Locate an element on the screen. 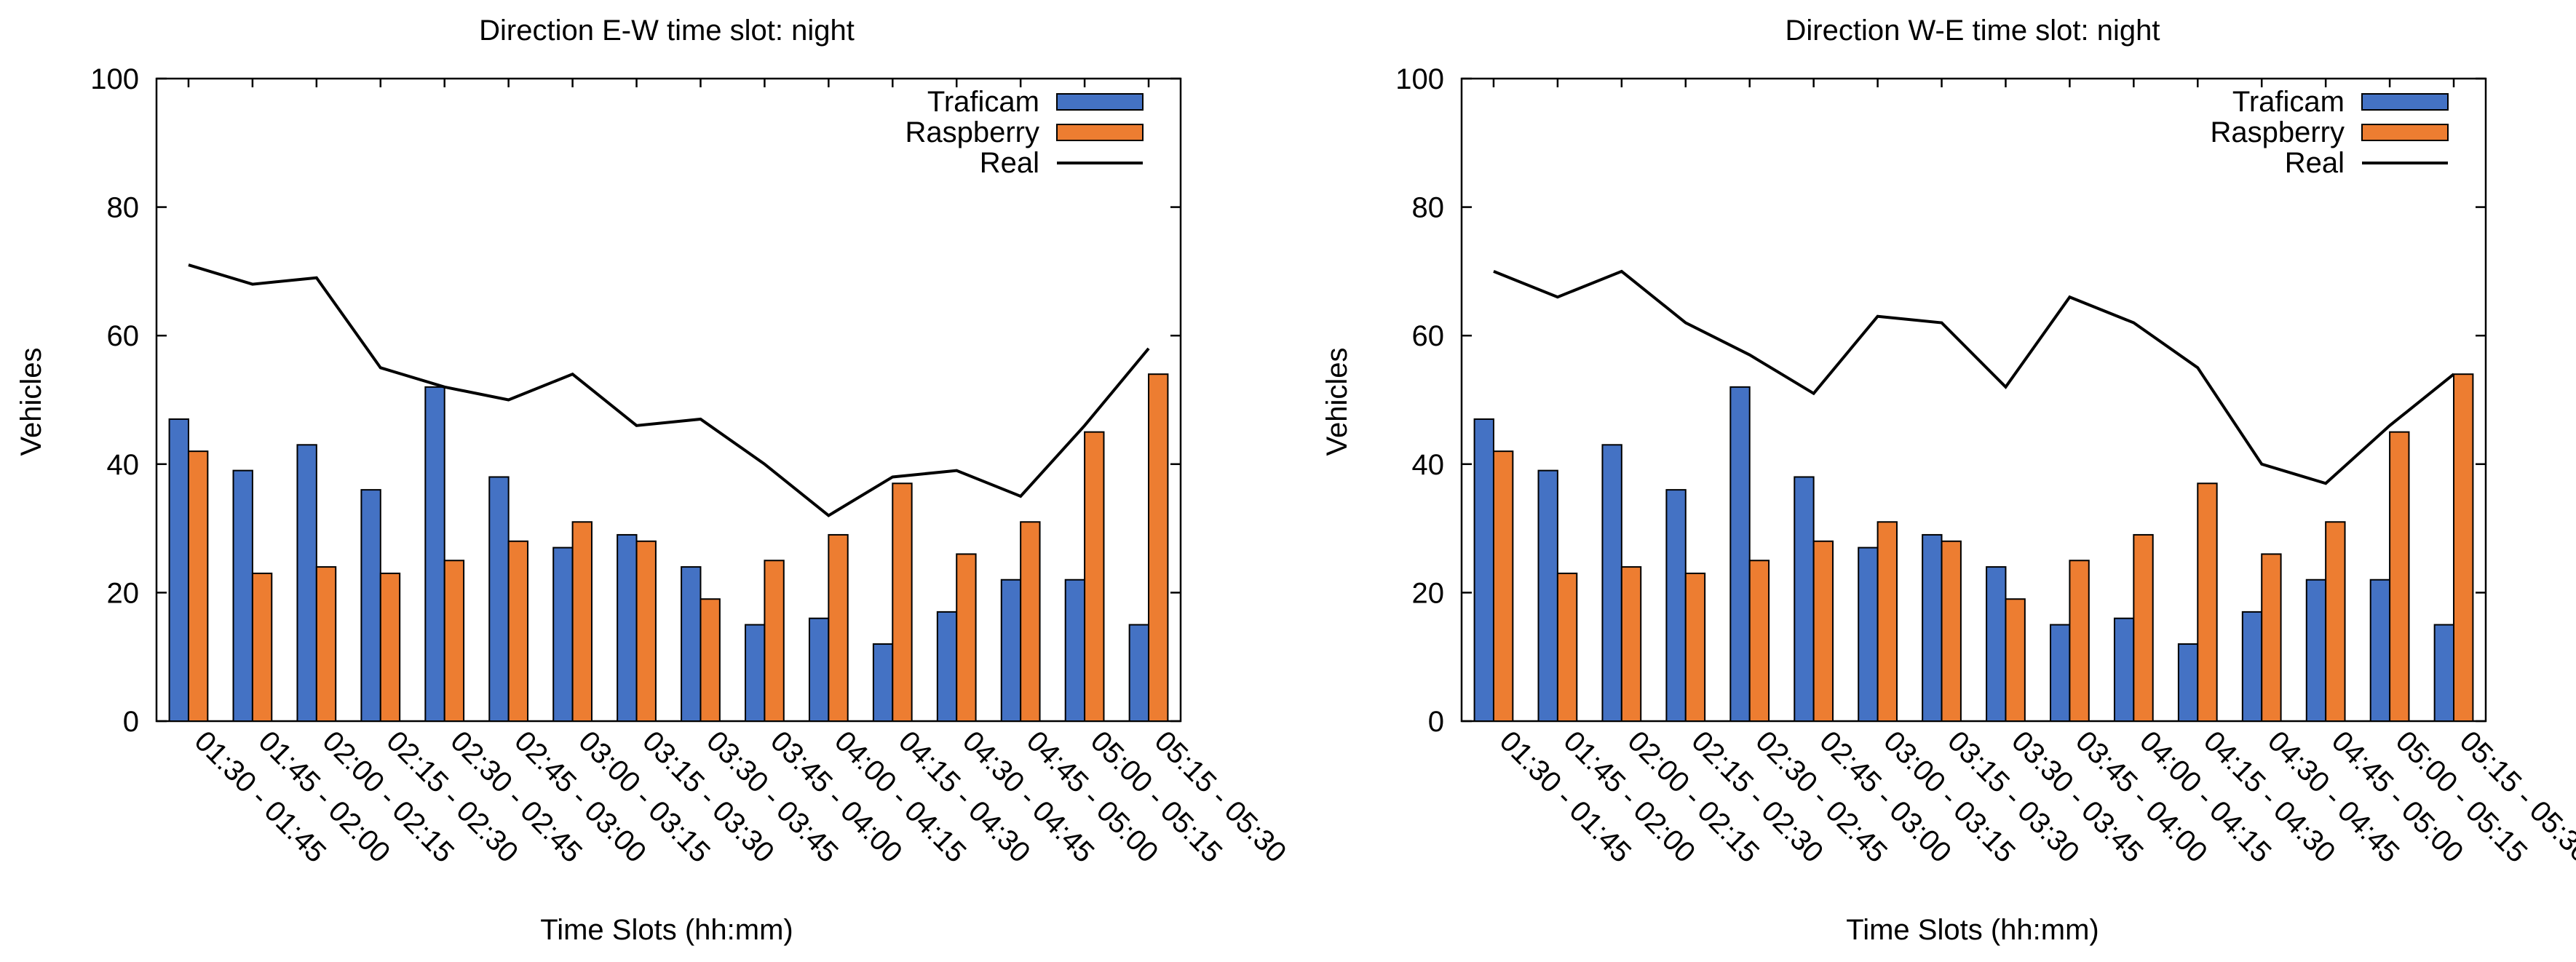  chart-title: Direction E-W time slot: night is located at coordinates (667, 31).